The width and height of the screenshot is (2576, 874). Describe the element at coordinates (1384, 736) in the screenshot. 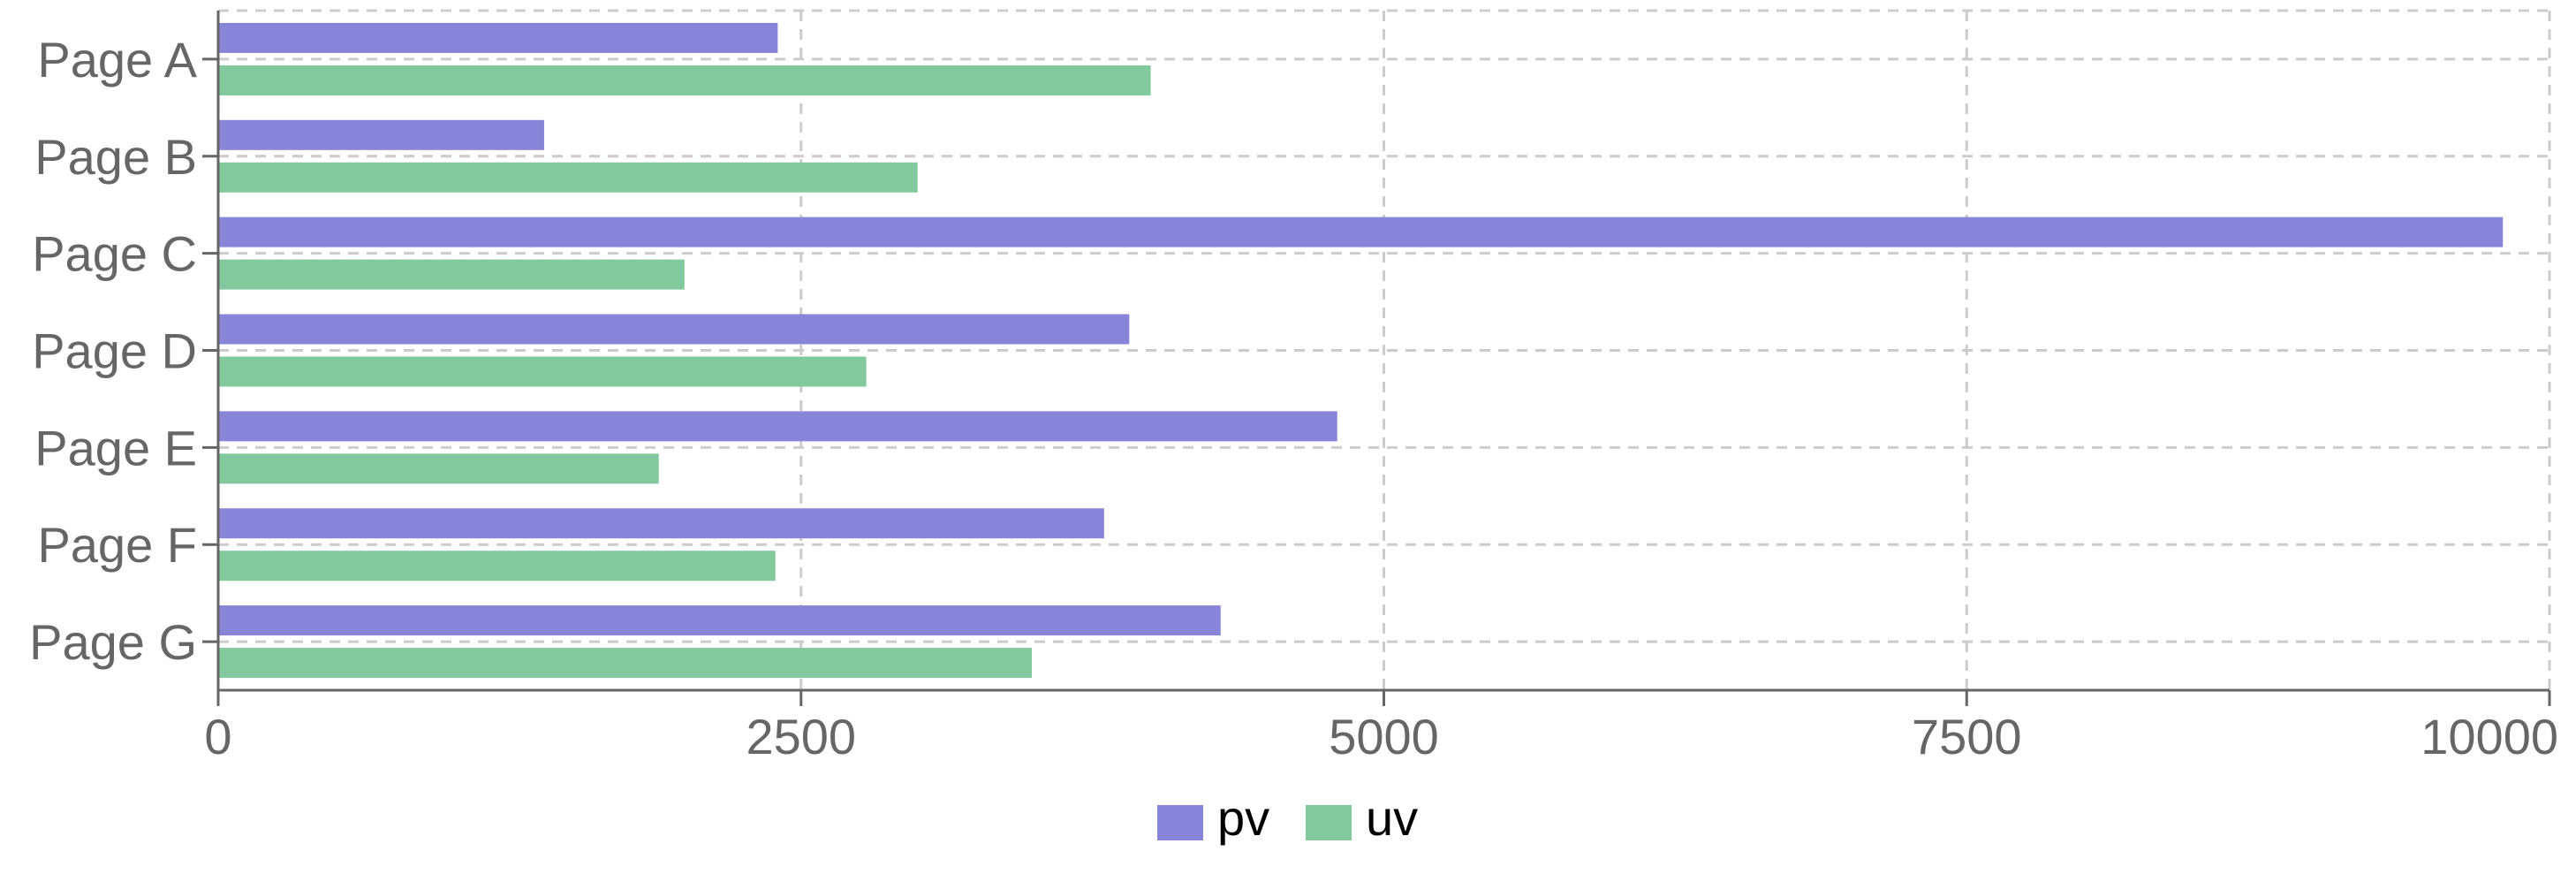

I see `x-tick-label: 5000` at that location.